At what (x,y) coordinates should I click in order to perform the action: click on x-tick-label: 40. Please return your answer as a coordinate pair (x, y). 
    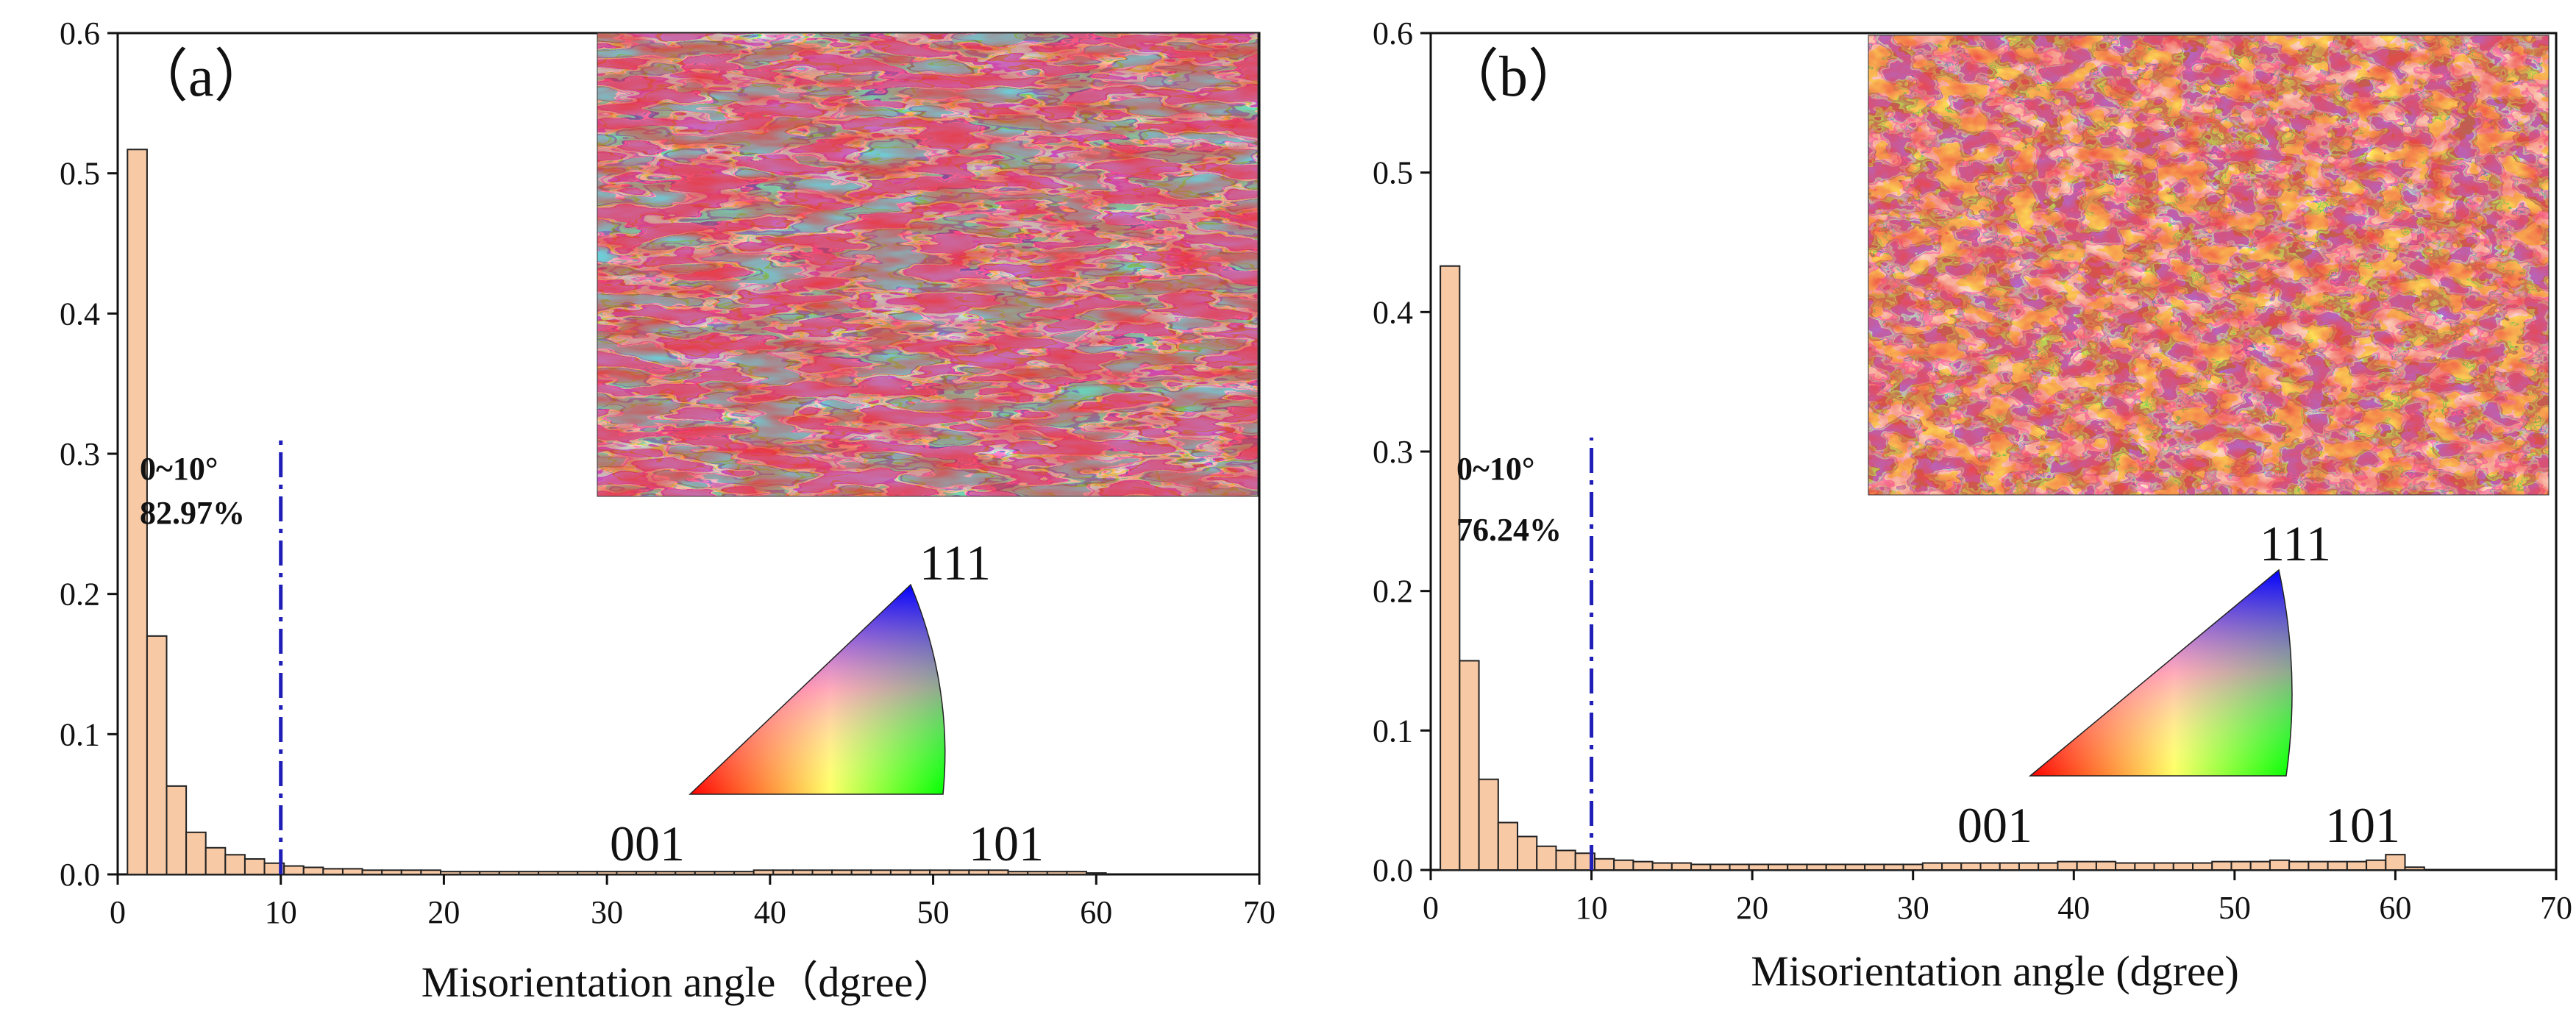
    Looking at the image, I should click on (2073, 908).